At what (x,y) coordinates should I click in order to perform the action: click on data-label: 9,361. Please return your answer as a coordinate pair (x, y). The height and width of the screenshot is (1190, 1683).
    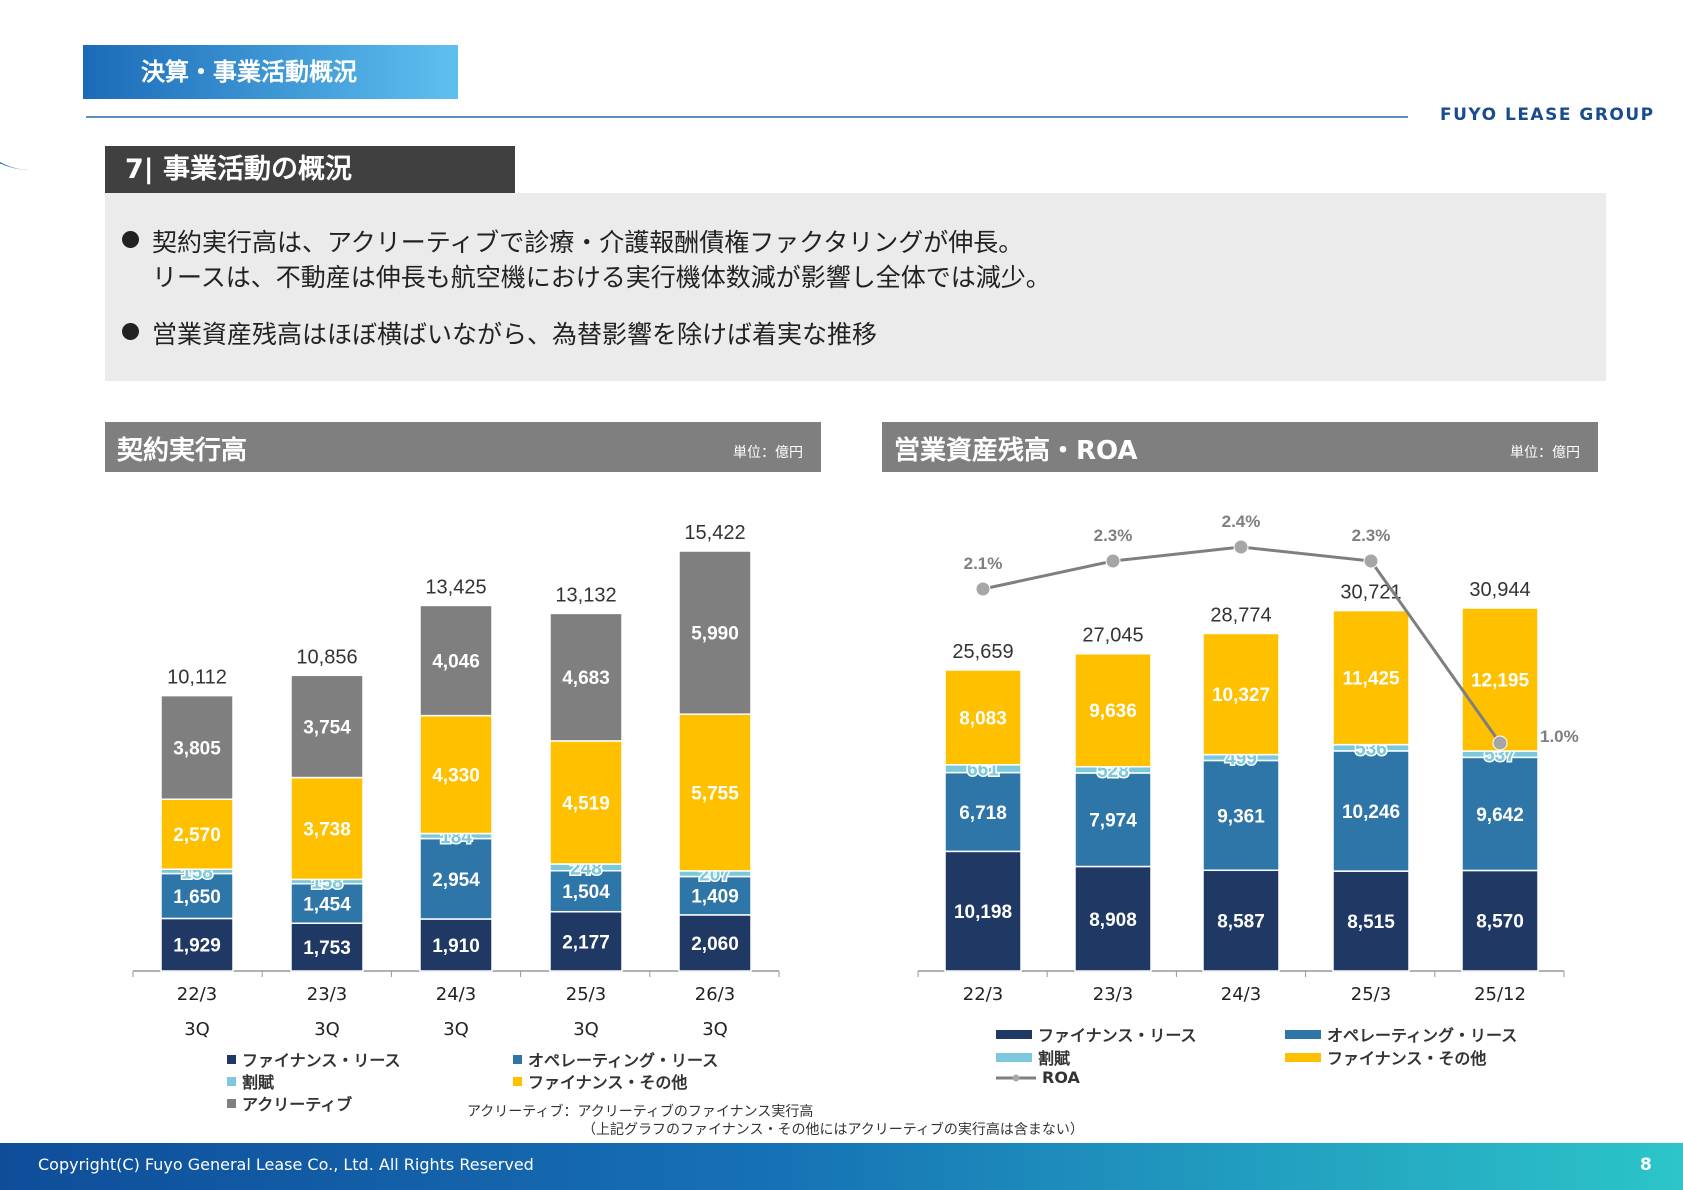
    Looking at the image, I should click on (1241, 816).